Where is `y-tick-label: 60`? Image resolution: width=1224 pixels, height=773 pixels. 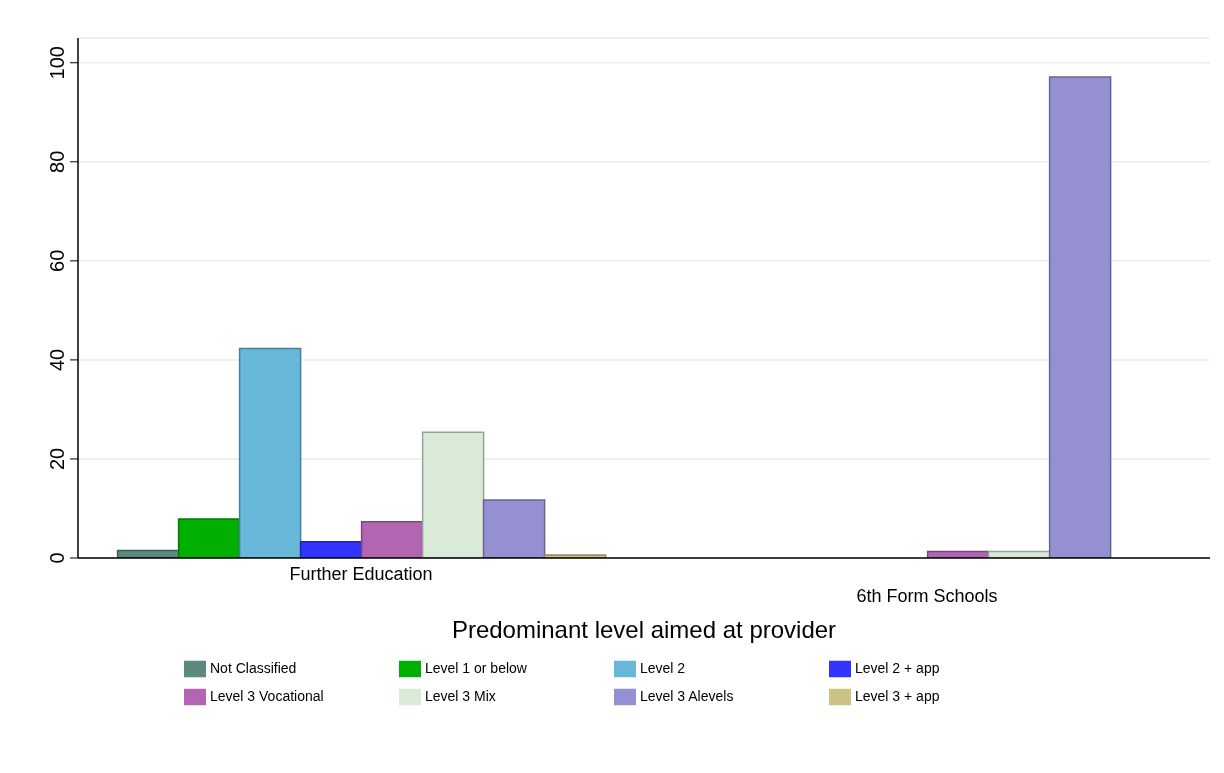 y-tick-label: 60 is located at coordinates (57, 260).